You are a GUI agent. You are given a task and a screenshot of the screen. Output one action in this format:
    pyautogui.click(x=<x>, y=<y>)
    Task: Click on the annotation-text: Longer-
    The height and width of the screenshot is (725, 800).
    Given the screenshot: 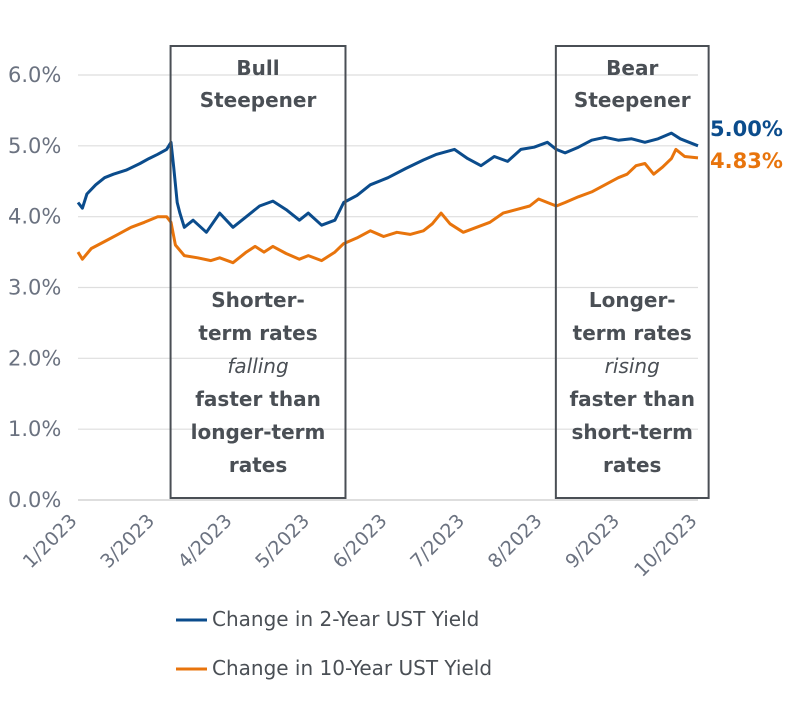 What is the action you would take?
    pyautogui.click(x=632, y=300)
    